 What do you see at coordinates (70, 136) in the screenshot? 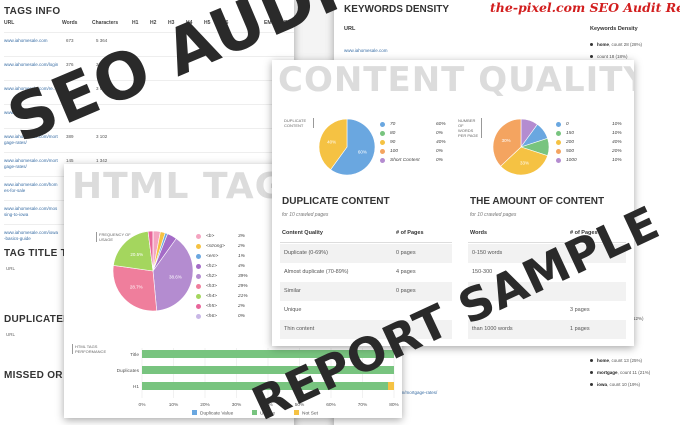
I see `row-words: 389` at bounding box center [70, 136].